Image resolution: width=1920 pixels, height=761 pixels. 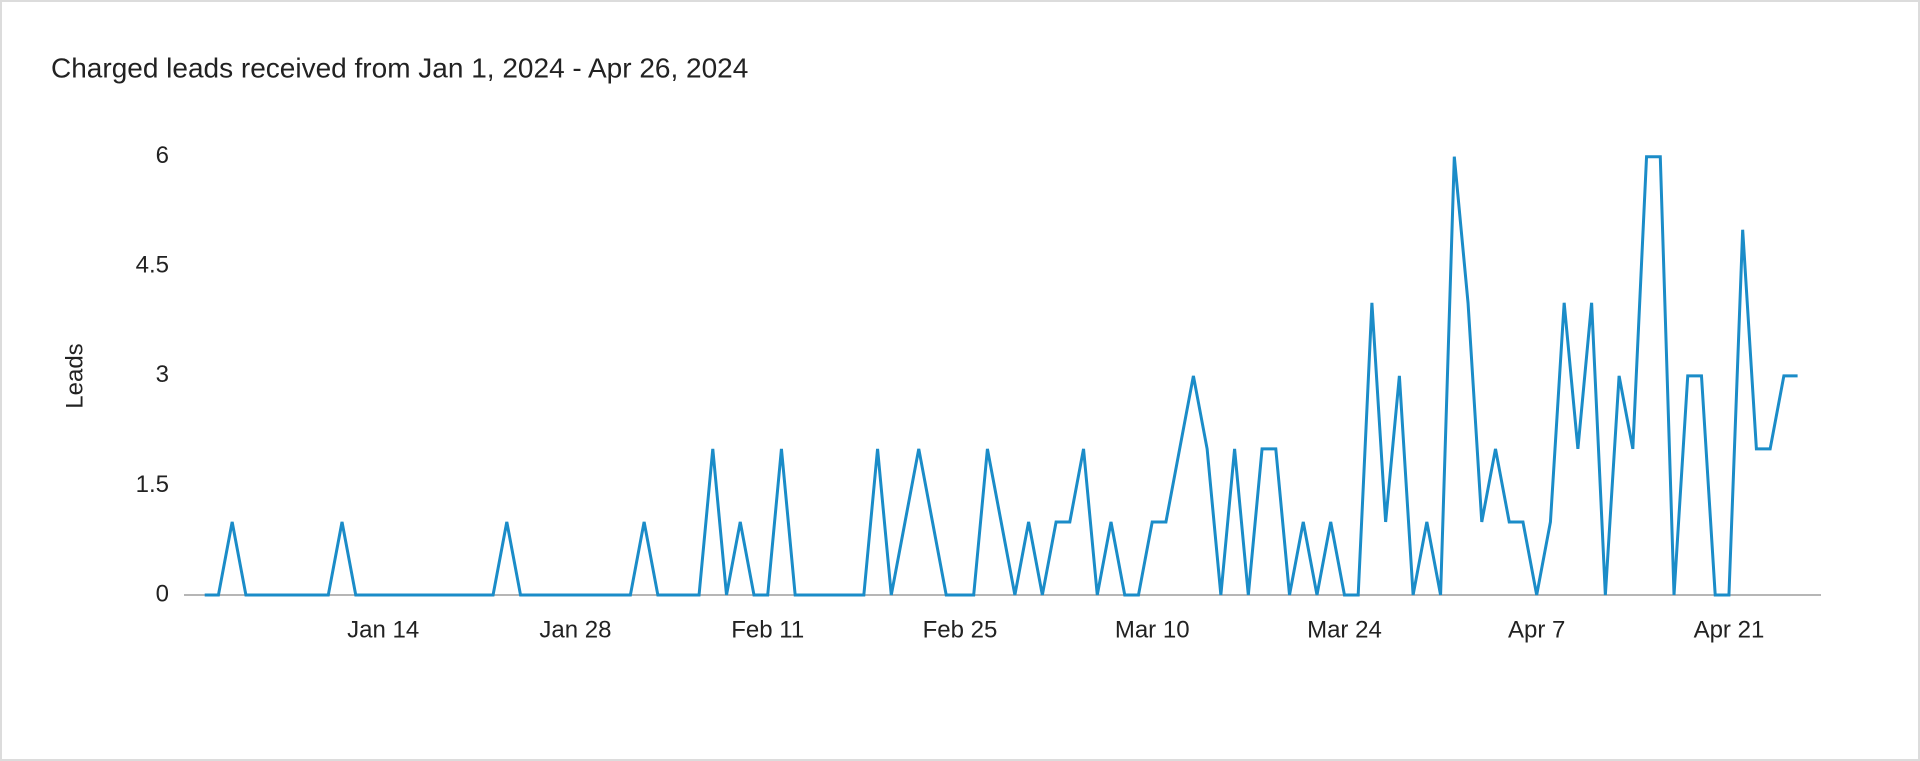 I want to click on x-tick-label: Feb 11, so click(x=767, y=629).